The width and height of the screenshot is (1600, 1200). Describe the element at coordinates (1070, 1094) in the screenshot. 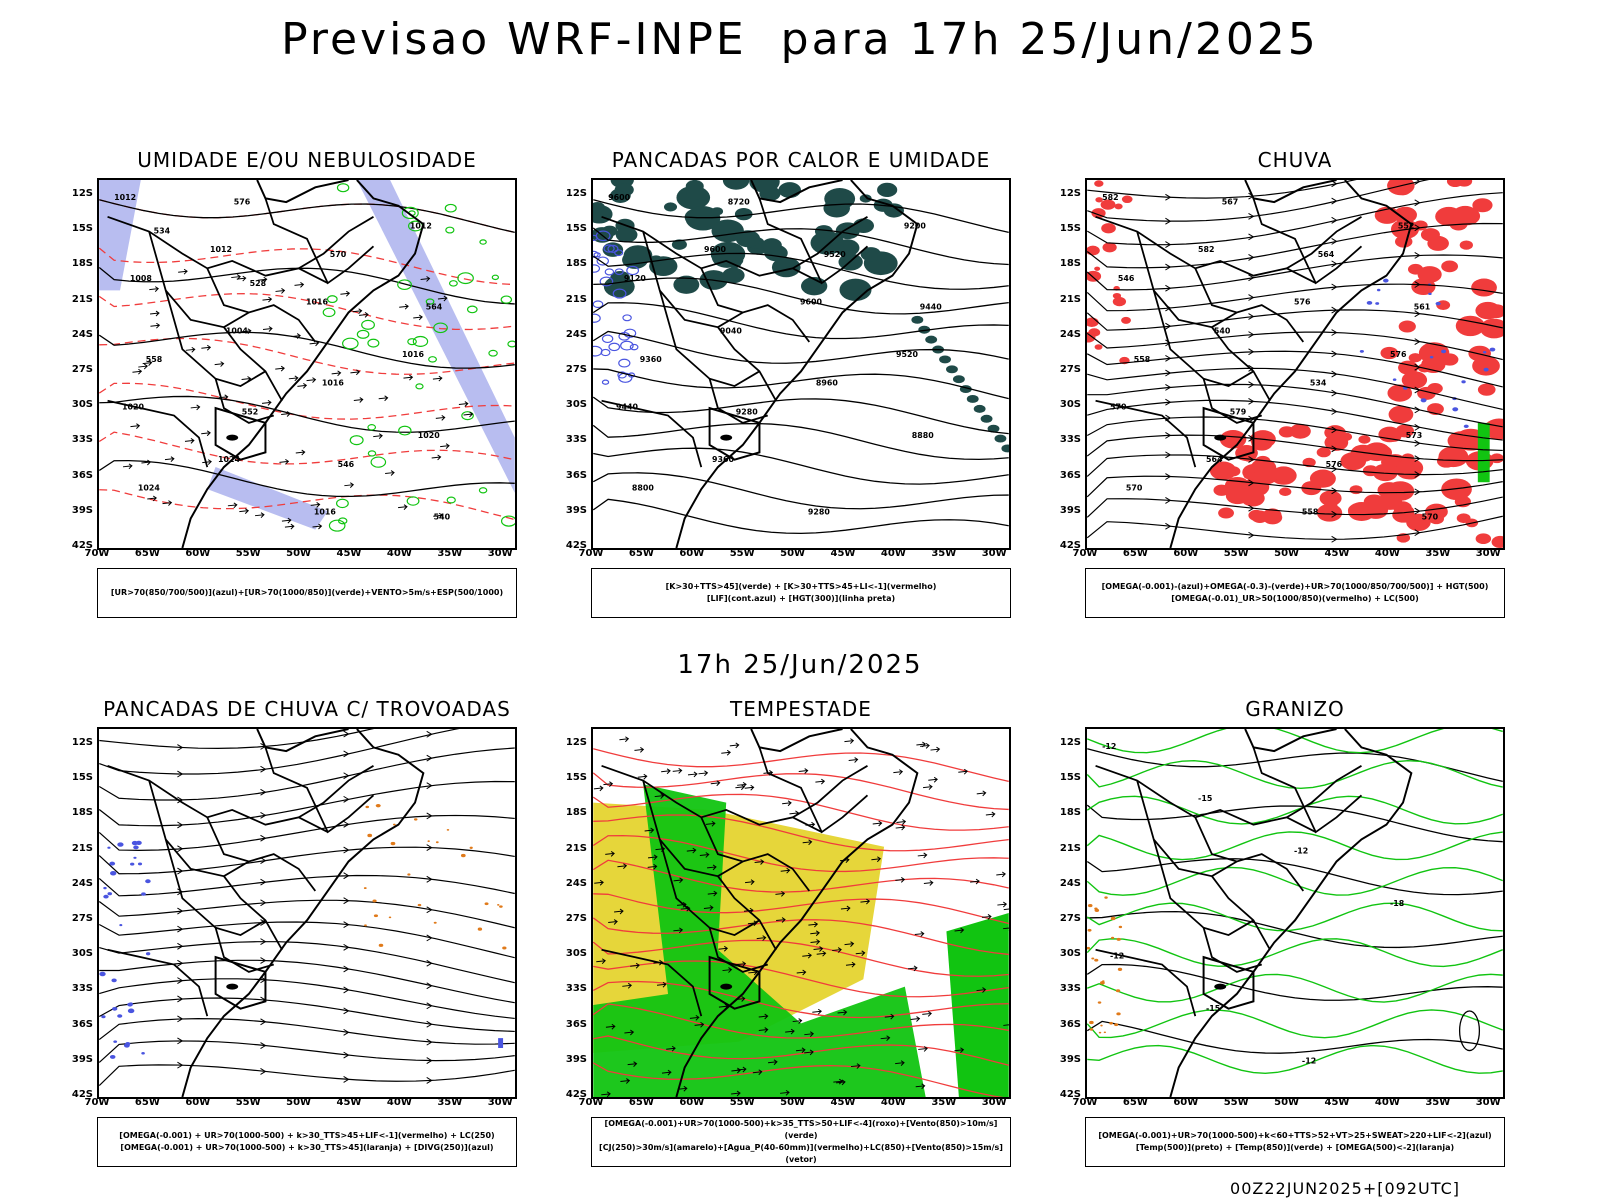

I see `lat-tick-label: 42S` at that location.